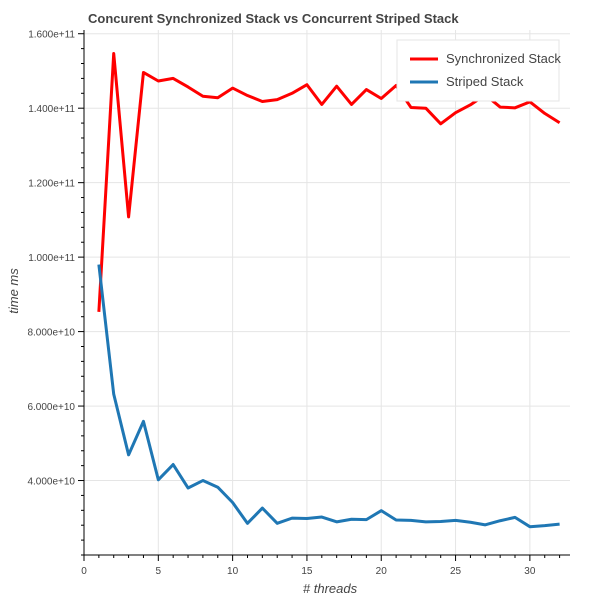 The image size is (600, 600). What do you see at coordinates (307, 571) in the screenshot?
I see `x-tick-label: 15` at bounding box center [307, 571].